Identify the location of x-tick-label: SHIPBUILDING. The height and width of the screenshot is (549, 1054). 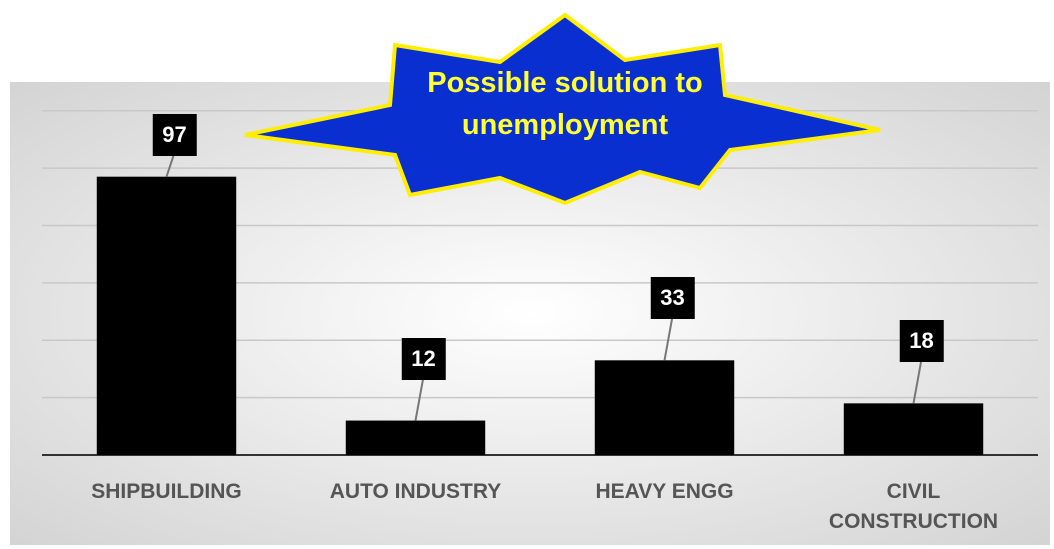
(166, 491).